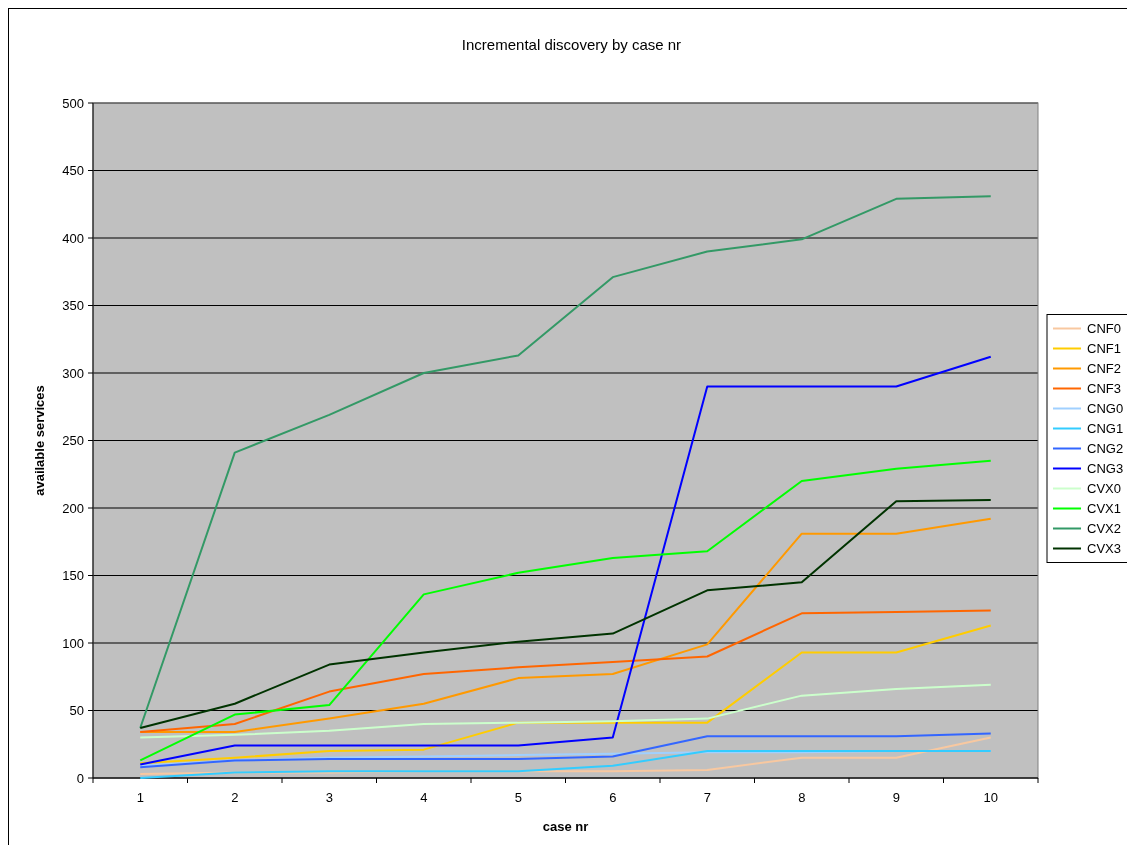 The height and width of the screenshot is (845, 1127). I want to click on y-tick-label: 200, so click(73, 508).